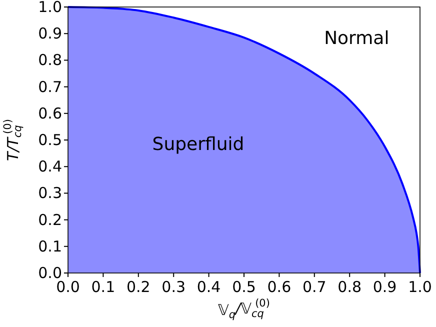  I want to click on y-tick-label: 1.0, so click(50, 8).